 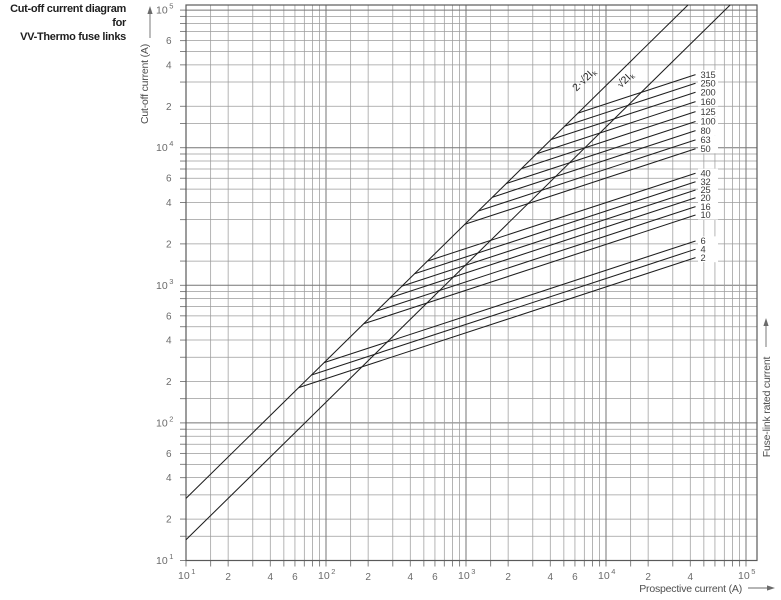 I want to click on fuse-curve-label-50: 50, so click(x=706, y=149).